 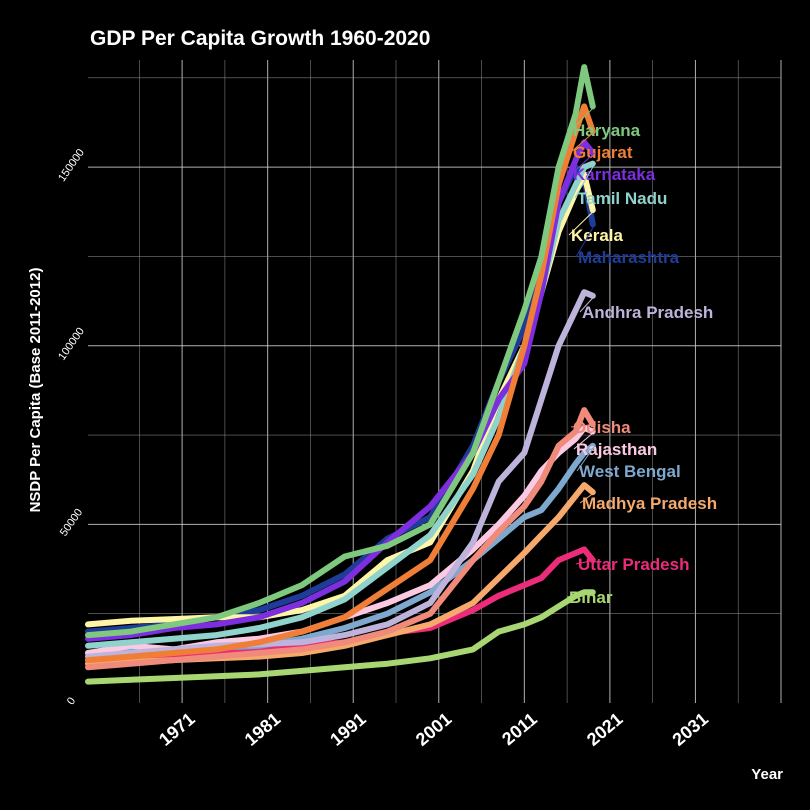 What do you see at coordinates (622, 198) in the screenshot?
I see `series-label-tamil-nadu: Tamil Nadu` at bounding box center [622, 198].